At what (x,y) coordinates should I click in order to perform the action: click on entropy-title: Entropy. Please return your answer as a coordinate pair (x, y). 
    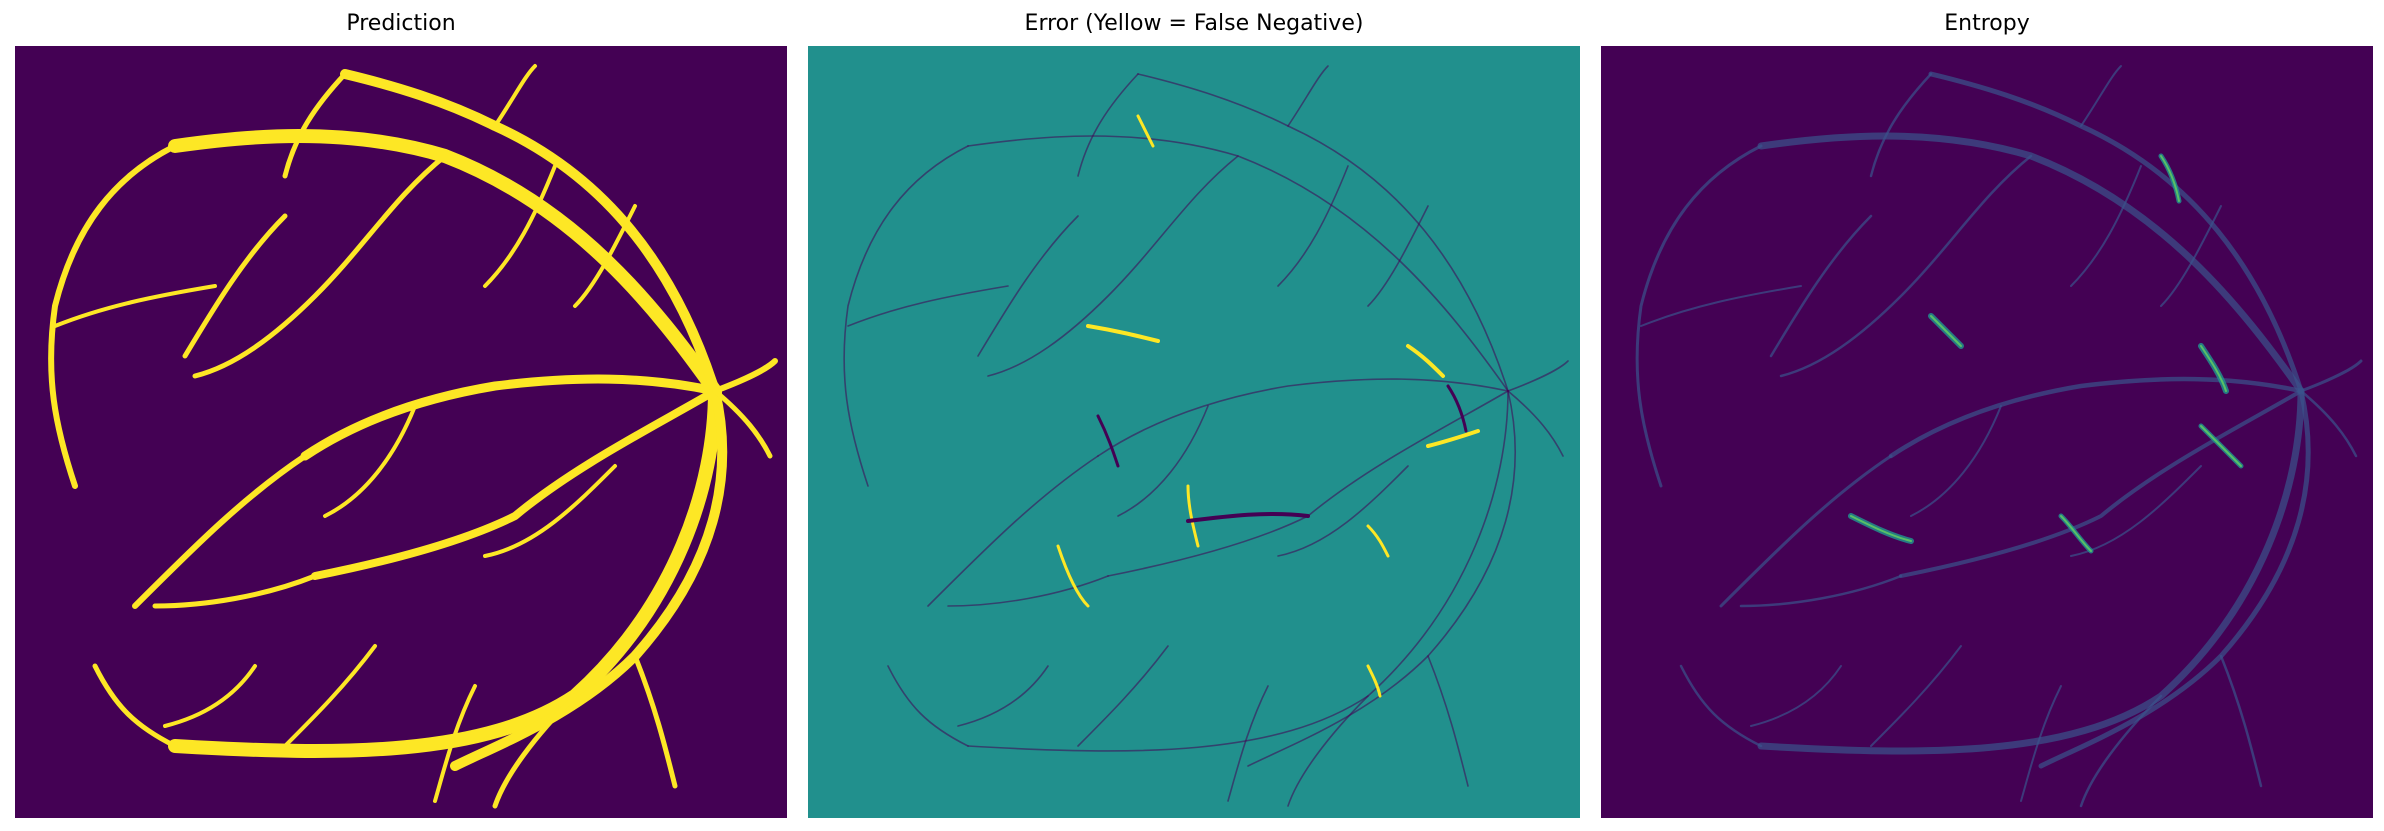
    Looking at the image, I should click on (1987, 23).